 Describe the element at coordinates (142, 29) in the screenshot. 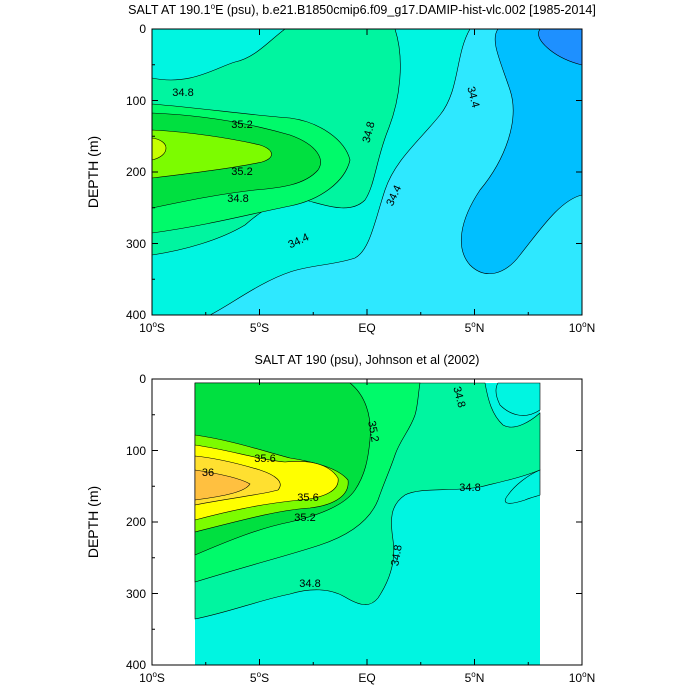

I see `top-y-tick-label: 0` at that location.